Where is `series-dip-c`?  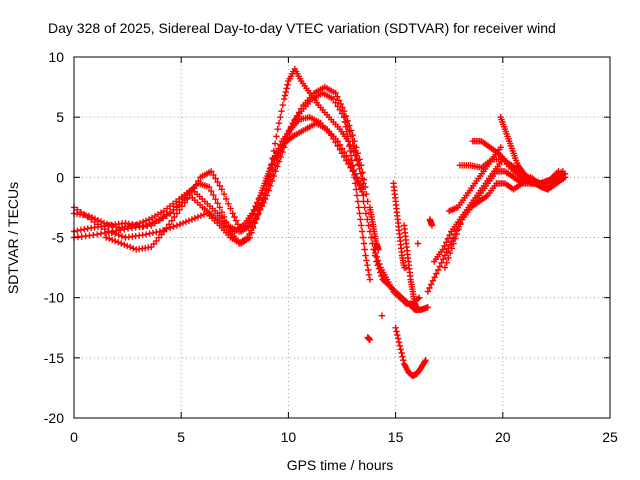 series-dip-c is located at coordinates (410, 352).